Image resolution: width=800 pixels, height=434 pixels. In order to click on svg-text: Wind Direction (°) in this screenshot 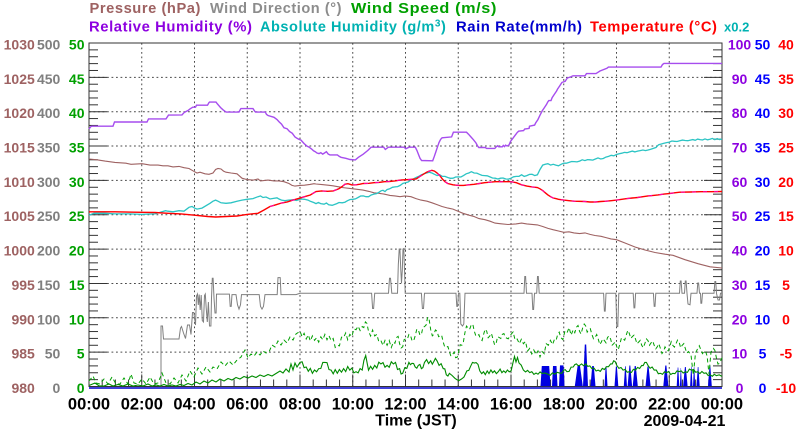, I will do `click(276, 9)`.